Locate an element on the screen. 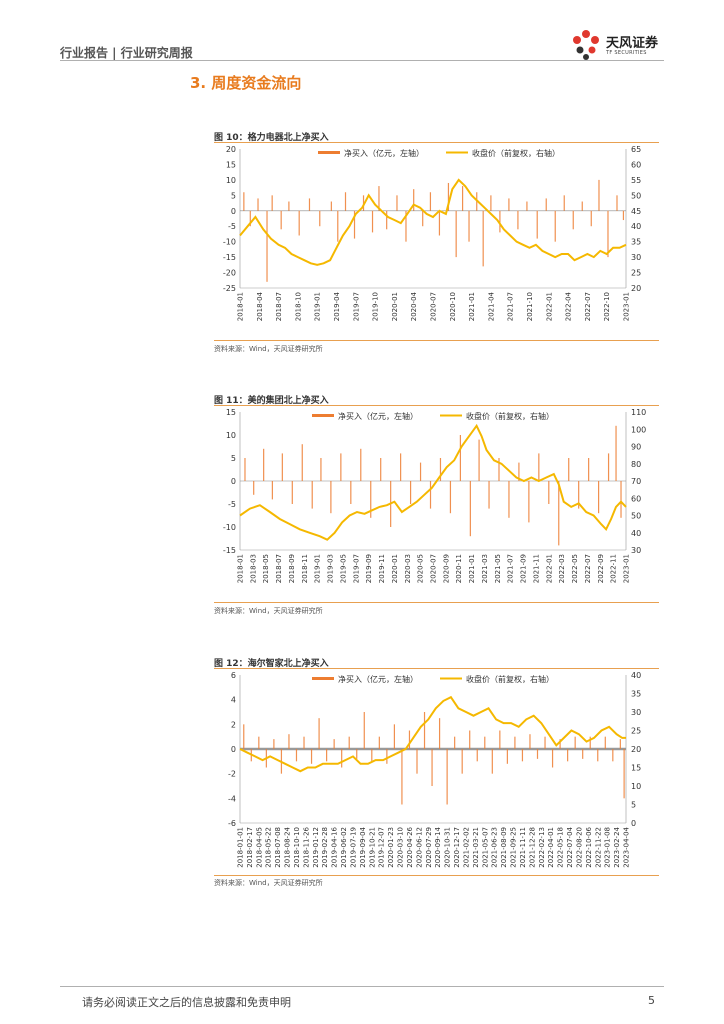  x-tick-label: 2022-09 is located at coordinates (601, 568).